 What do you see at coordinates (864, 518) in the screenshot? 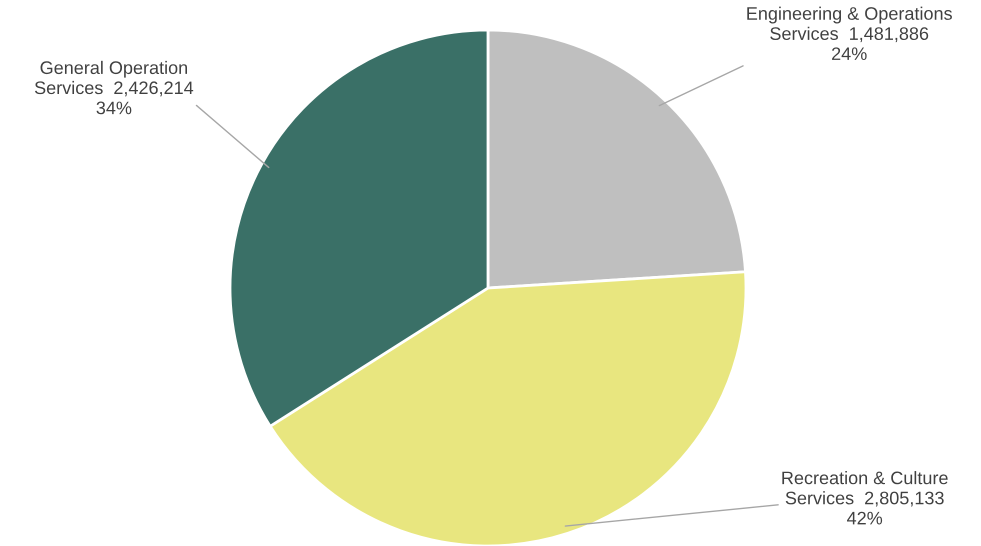
I see `data-label: 42%` at bounding box center [864, 518].